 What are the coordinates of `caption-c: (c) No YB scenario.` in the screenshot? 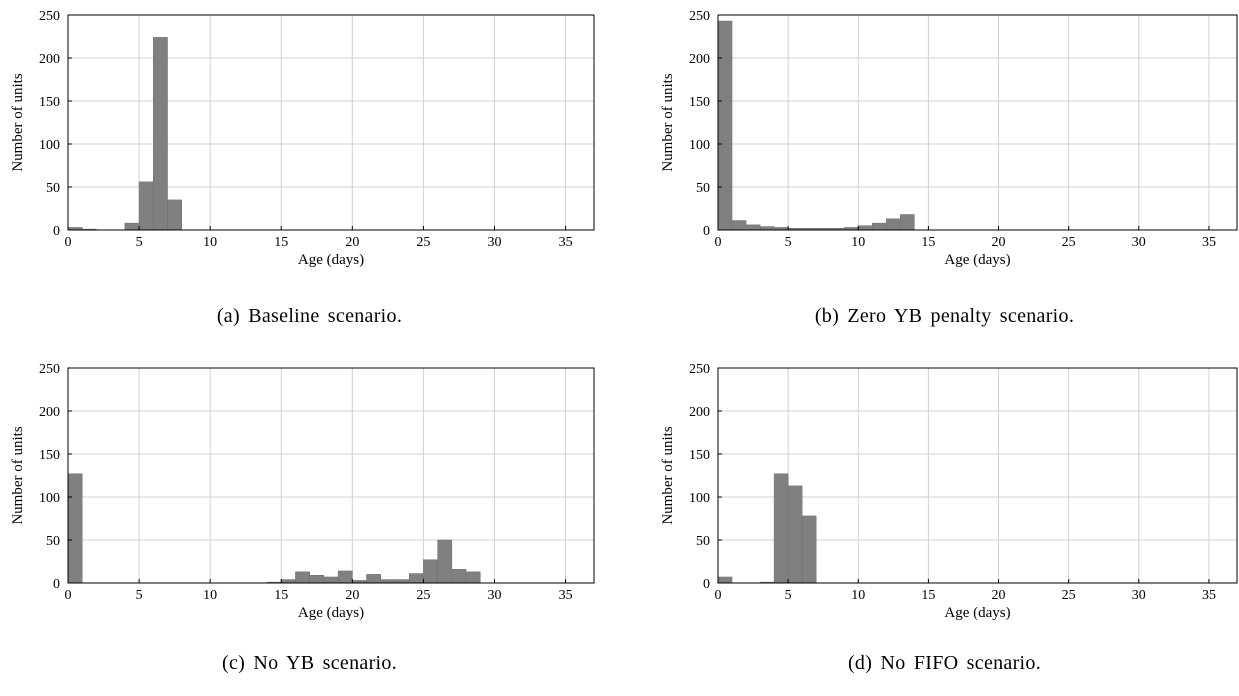 It's located at (309, 663).